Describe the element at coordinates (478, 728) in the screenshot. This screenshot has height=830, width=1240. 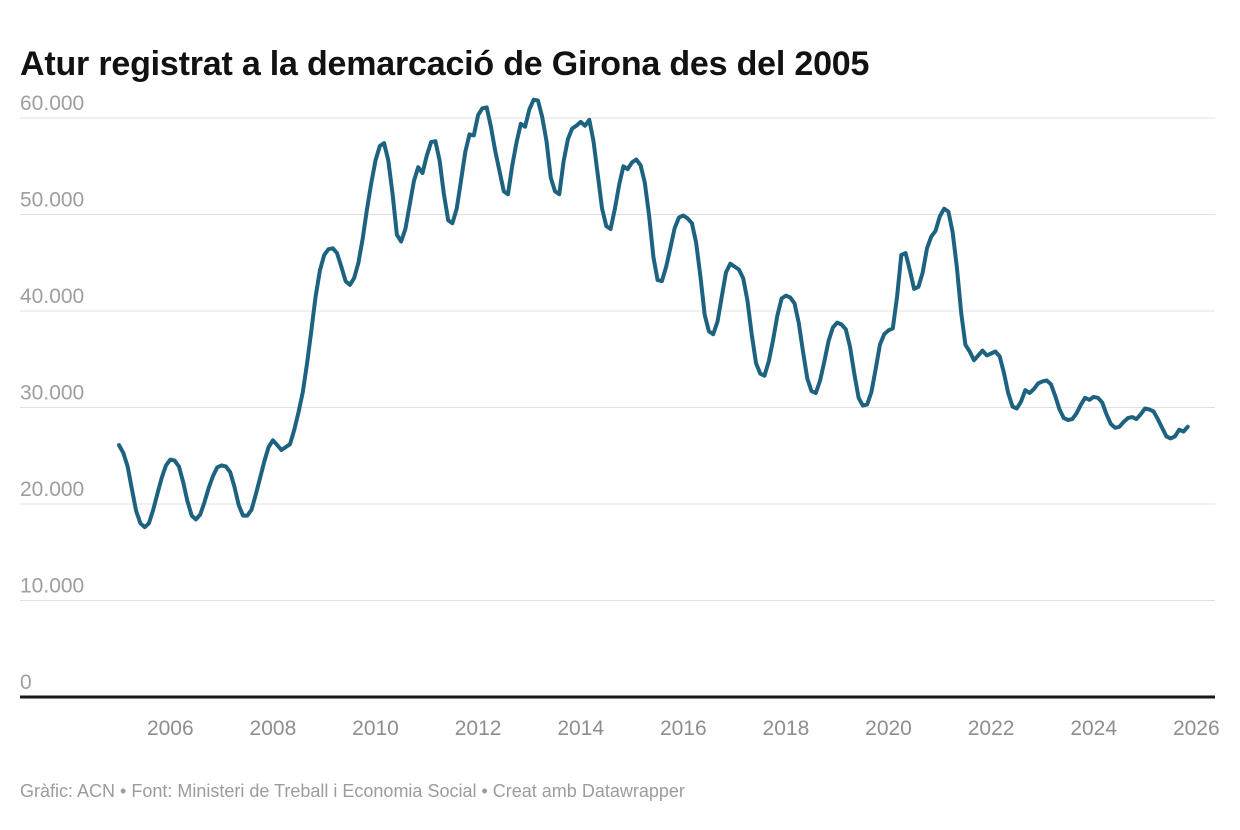
I see `x-tick-label-2012: 2012` at that location.